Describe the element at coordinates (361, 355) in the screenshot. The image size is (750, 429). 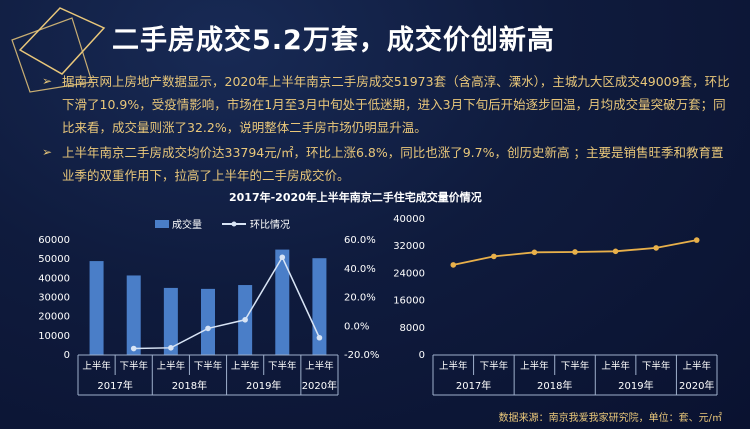
I see `right-axis-tick-label: -20.0%` at that location.